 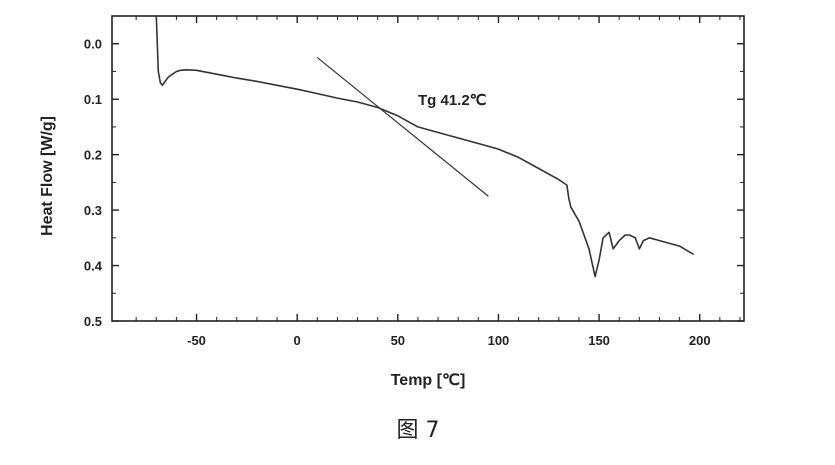 What do you see at coordinates (93, 155) in the screenshot?
I see `y-tick-label: 0.2` at bounding box center [93, 155].